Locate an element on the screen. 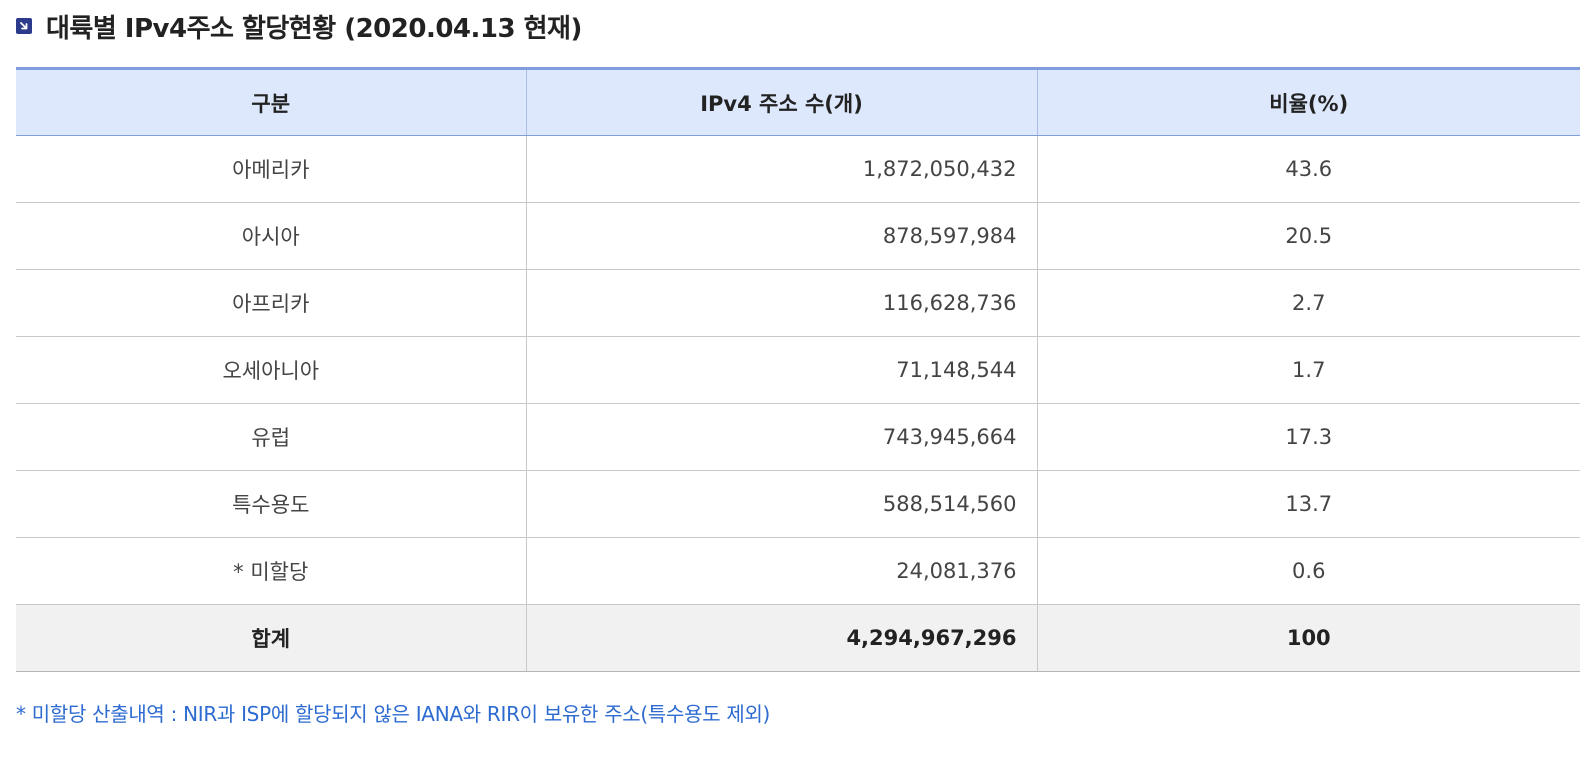  table-row: 특수용도 588,514,560 13.7 is located at coordinates (798, 504).